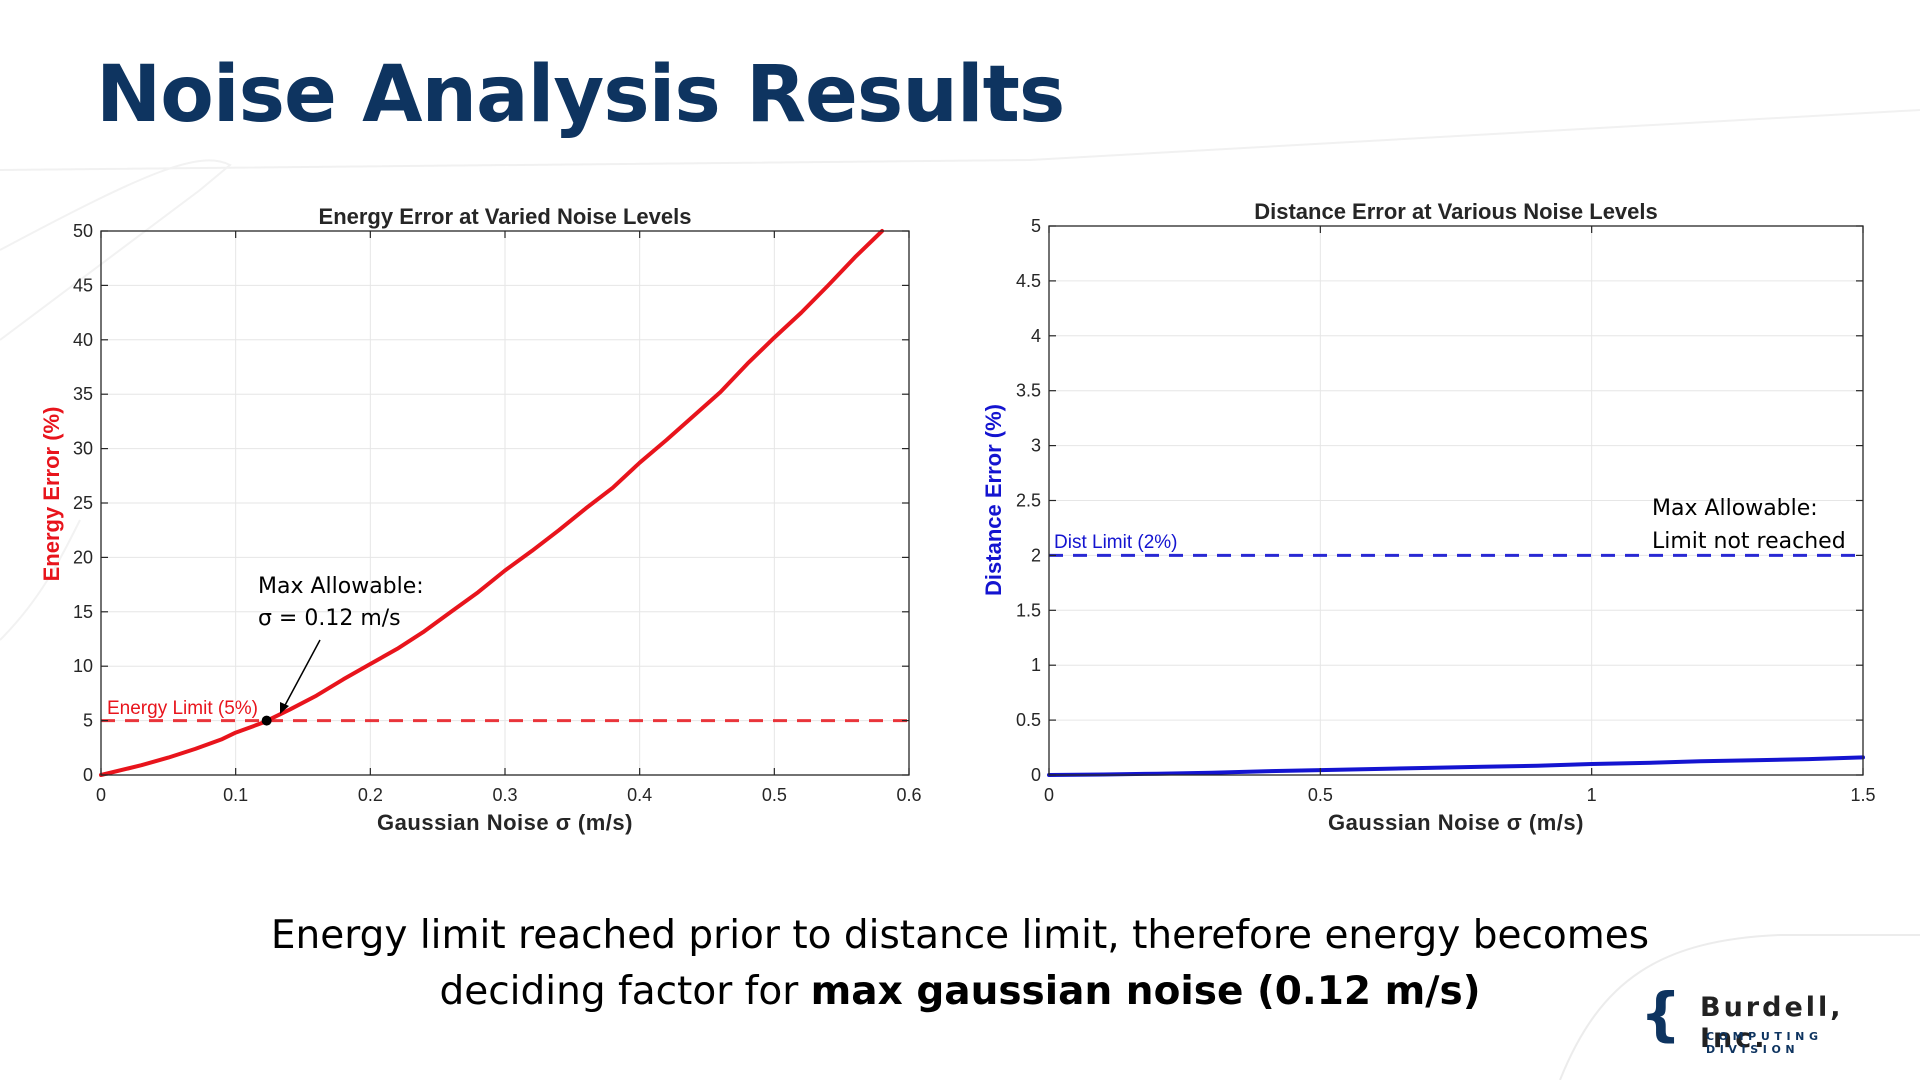 The height and width of the screenshot is (1080, 1920). What do you see at coordinates (1028, 720) in the screenshot?
I see `y-tick-label: 0.5` at bounding box center [1028, 720].